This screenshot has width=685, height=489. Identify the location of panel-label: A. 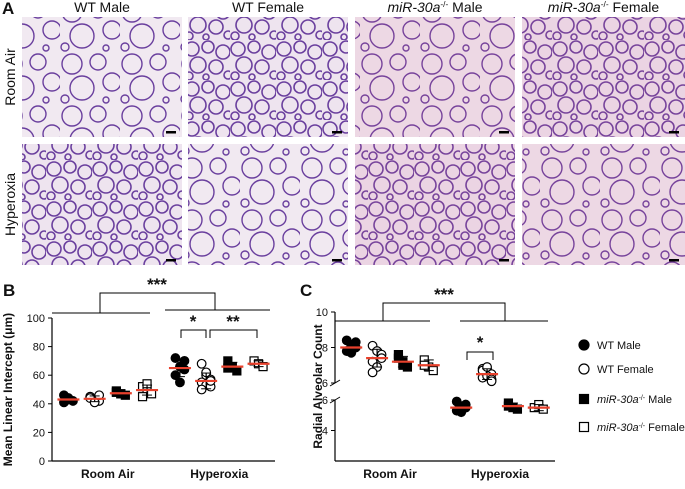
(8, 9).